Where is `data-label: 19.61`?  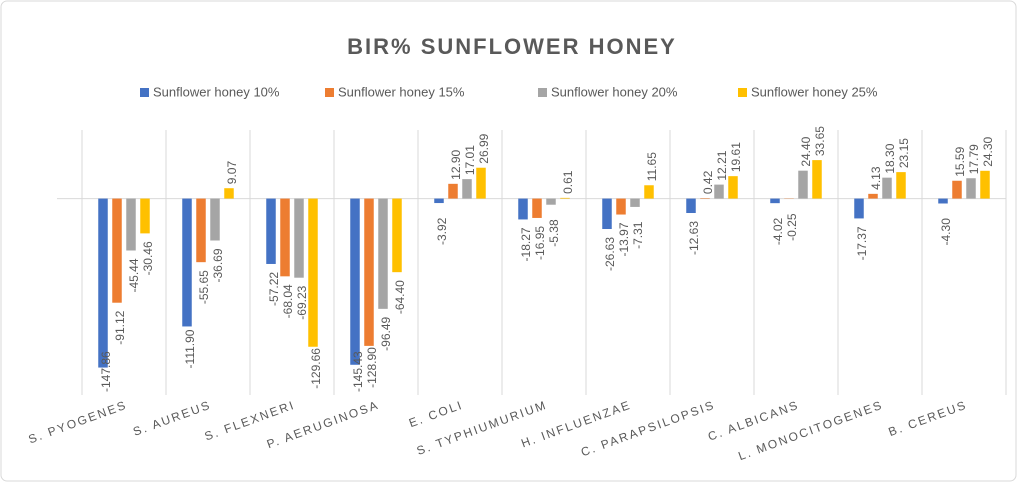
data-label: 19.61 is located at coordinates (736, 157).